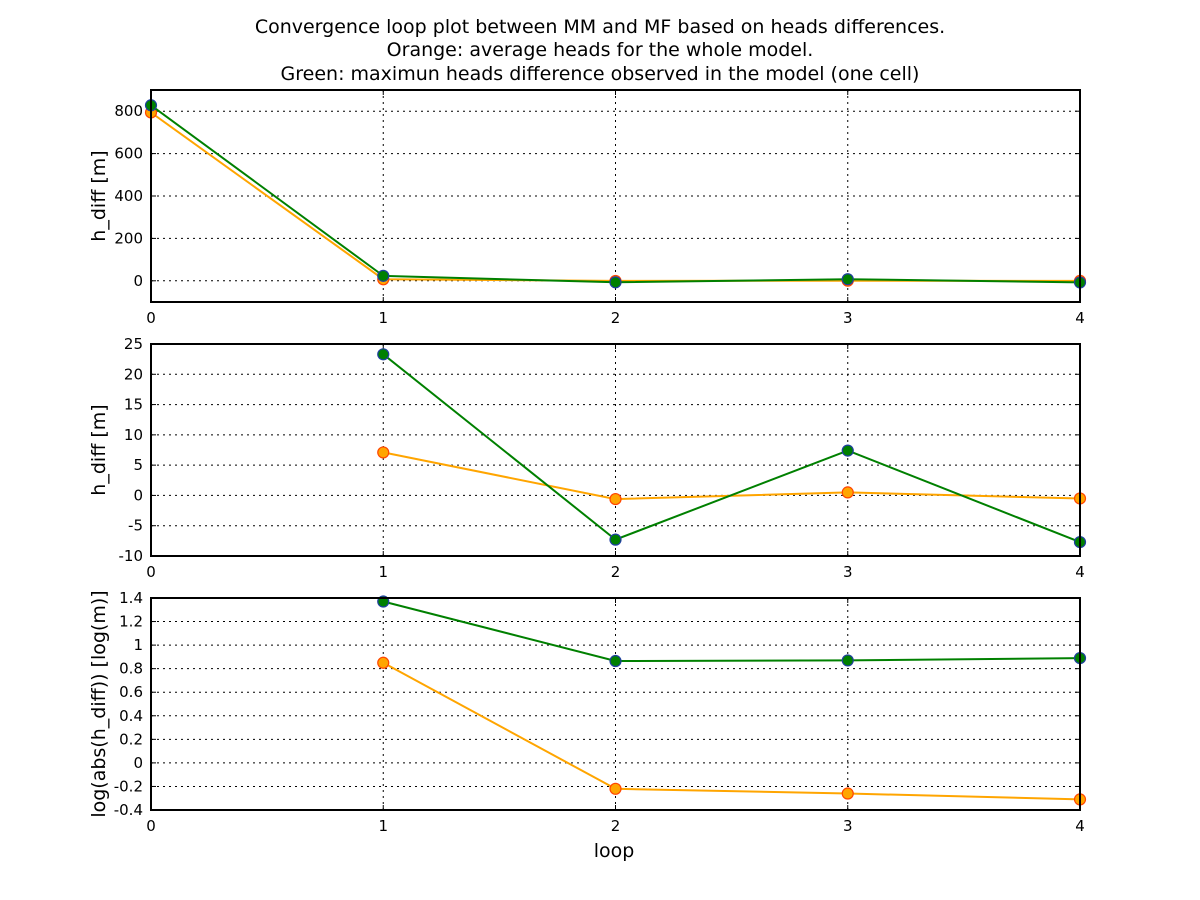 The image size is (1200, 900). What do you see at coordinates (128, 238) in the screenshot?
I see `y-tick-label: 200` at bounding box center [128, 238].